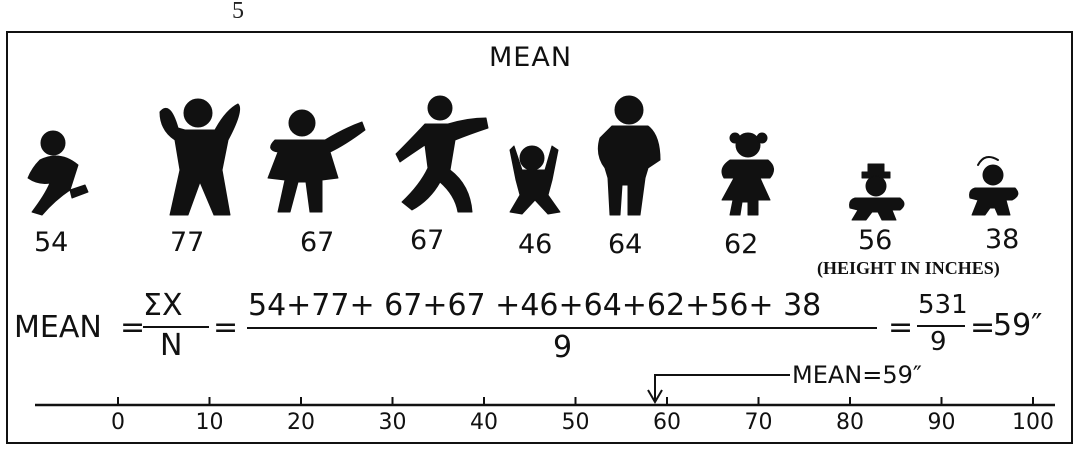  I want to click on height-label-8: 56, so click(875, 240).